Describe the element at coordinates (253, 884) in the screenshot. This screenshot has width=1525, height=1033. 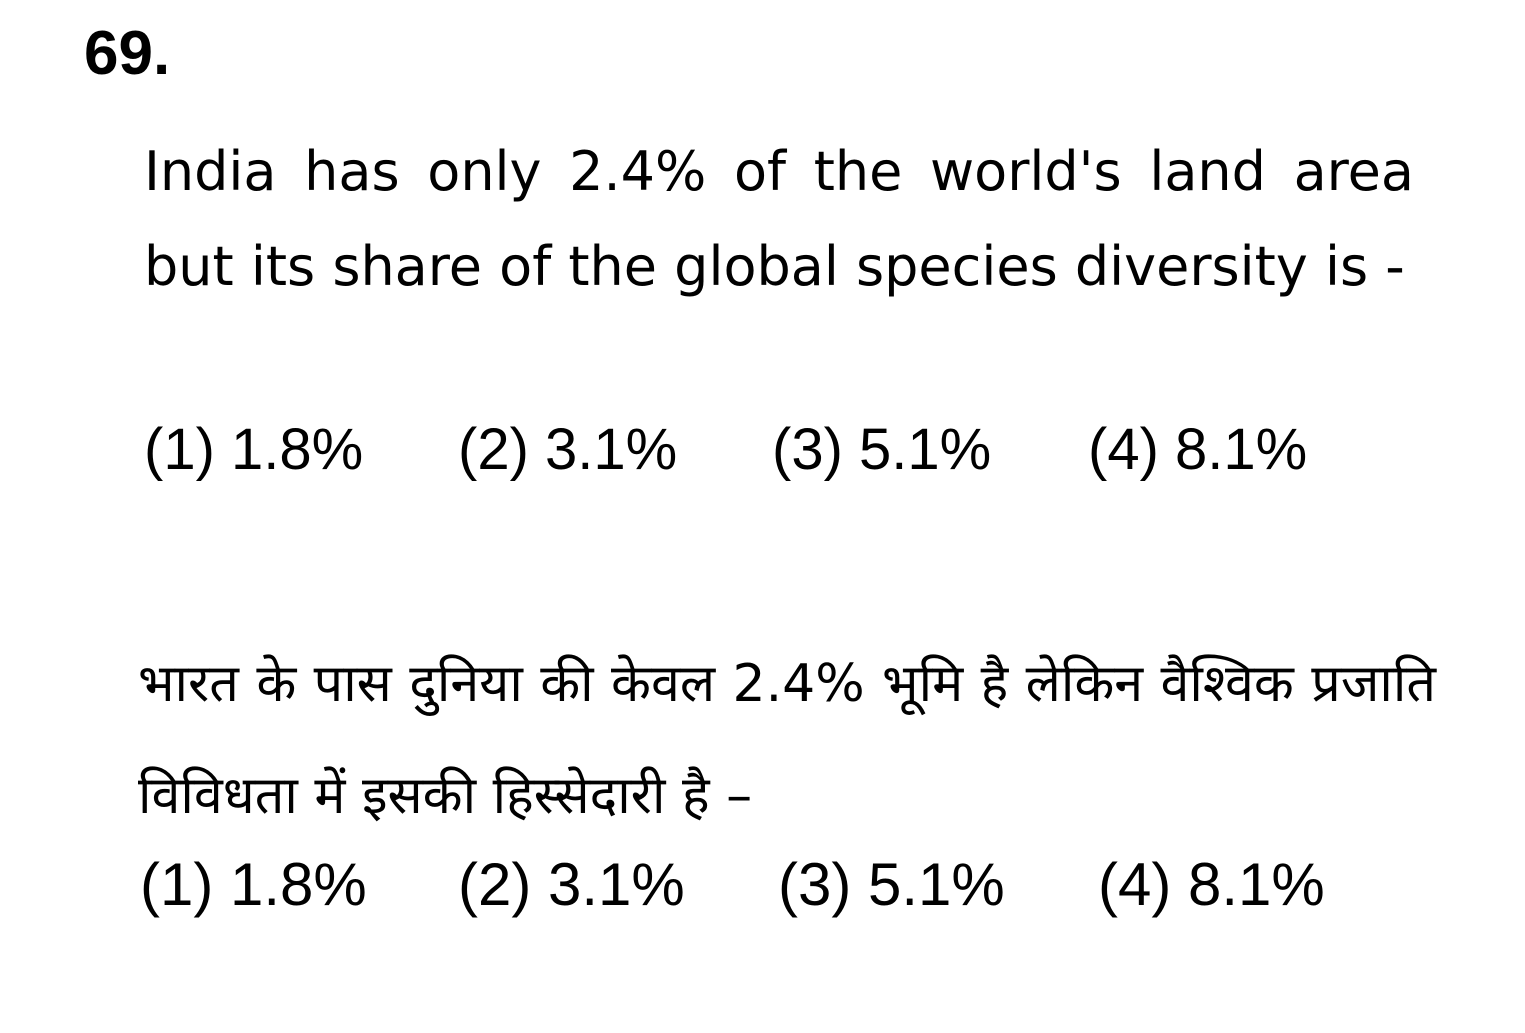
I see `hindi-option-1: (1) 1.8%` at that location.